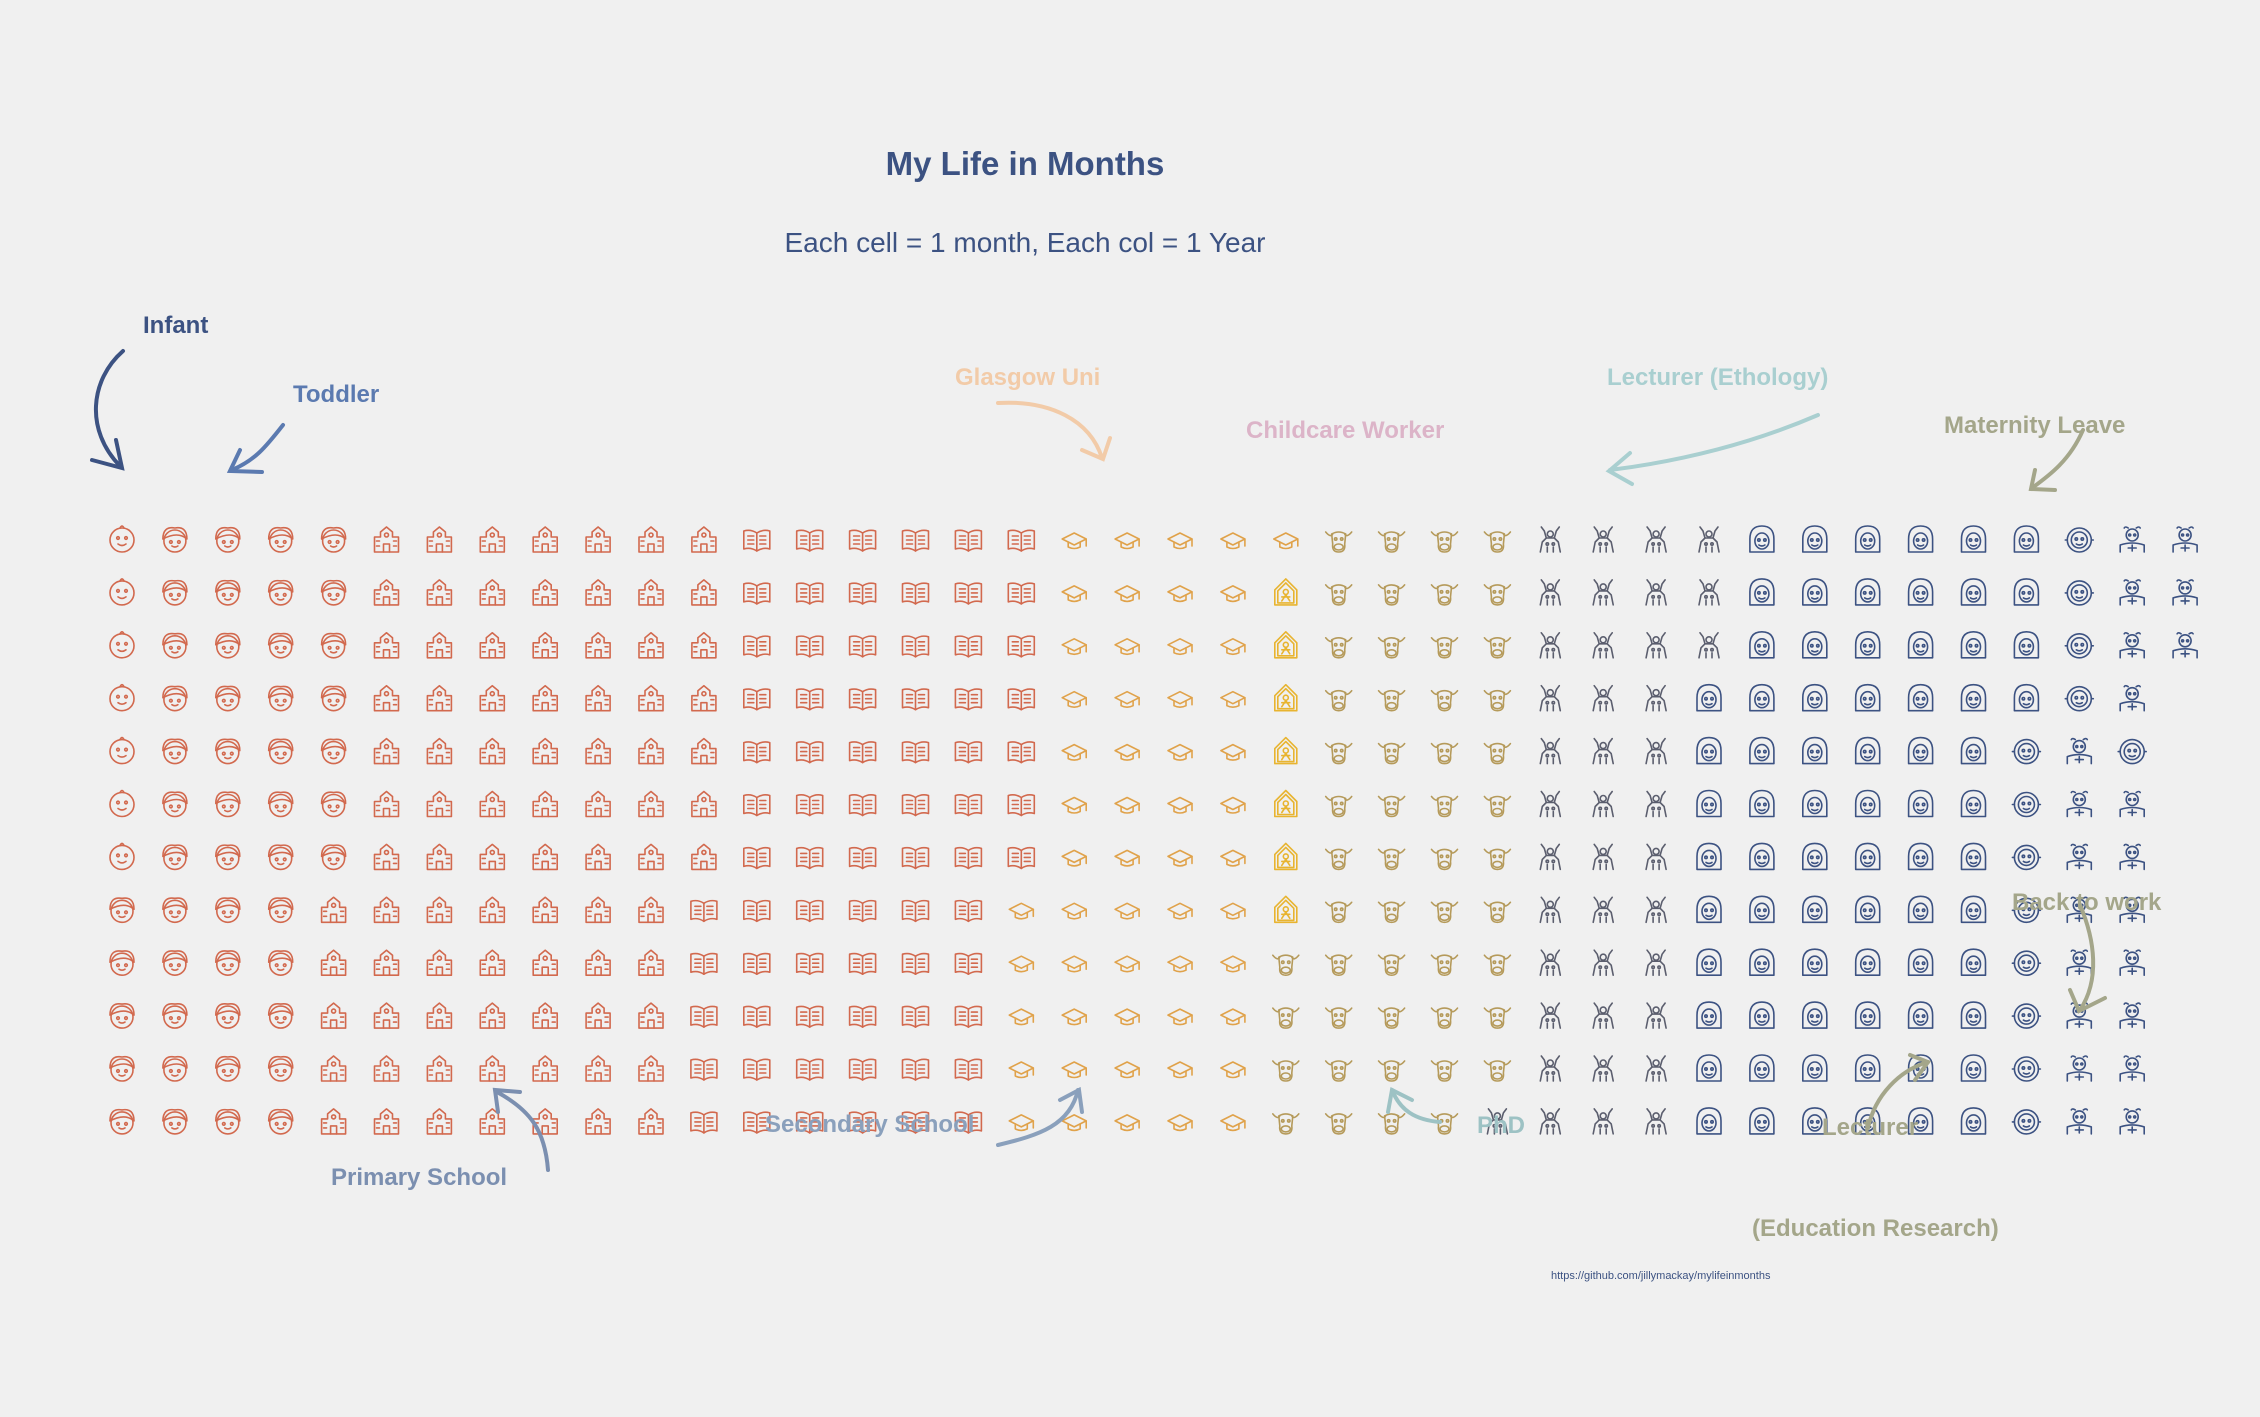 This screenshot has height=1417, width=2260. I want to click on label-lecturer: Lecturer, so click(1870, 1127).